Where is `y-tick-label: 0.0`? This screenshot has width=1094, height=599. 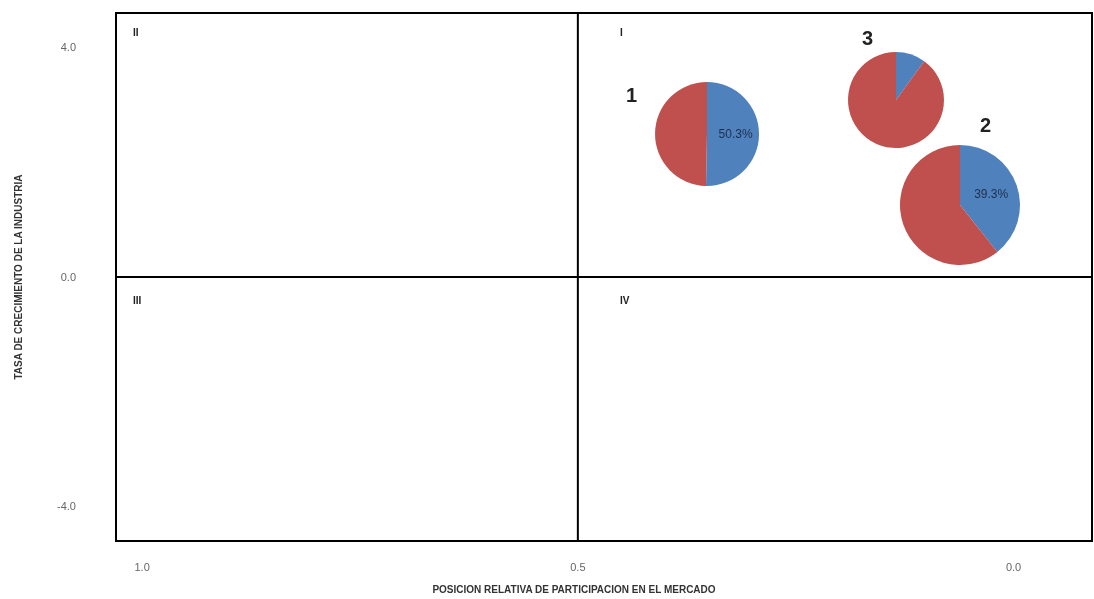
y-tick-label: 0.0 is located at coordinates (68, 276).